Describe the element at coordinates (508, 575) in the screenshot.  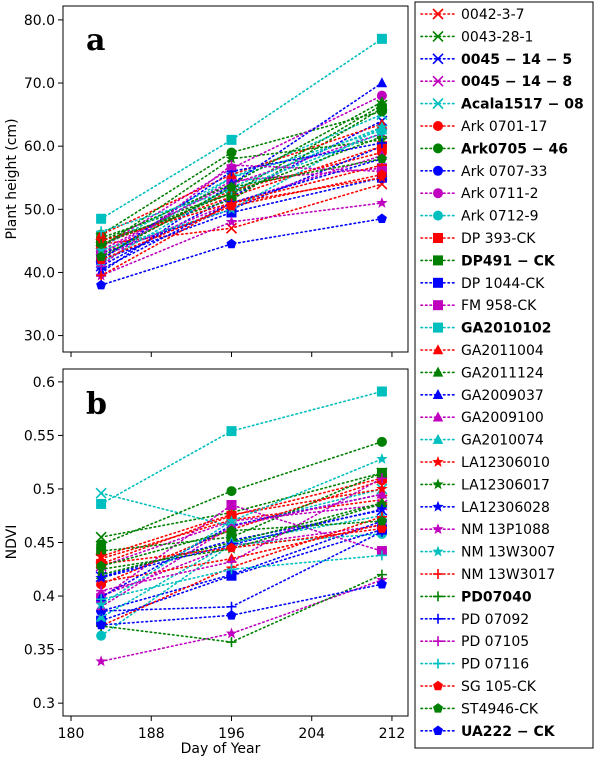
I see `legend-label: NM 13W3017` at that location.